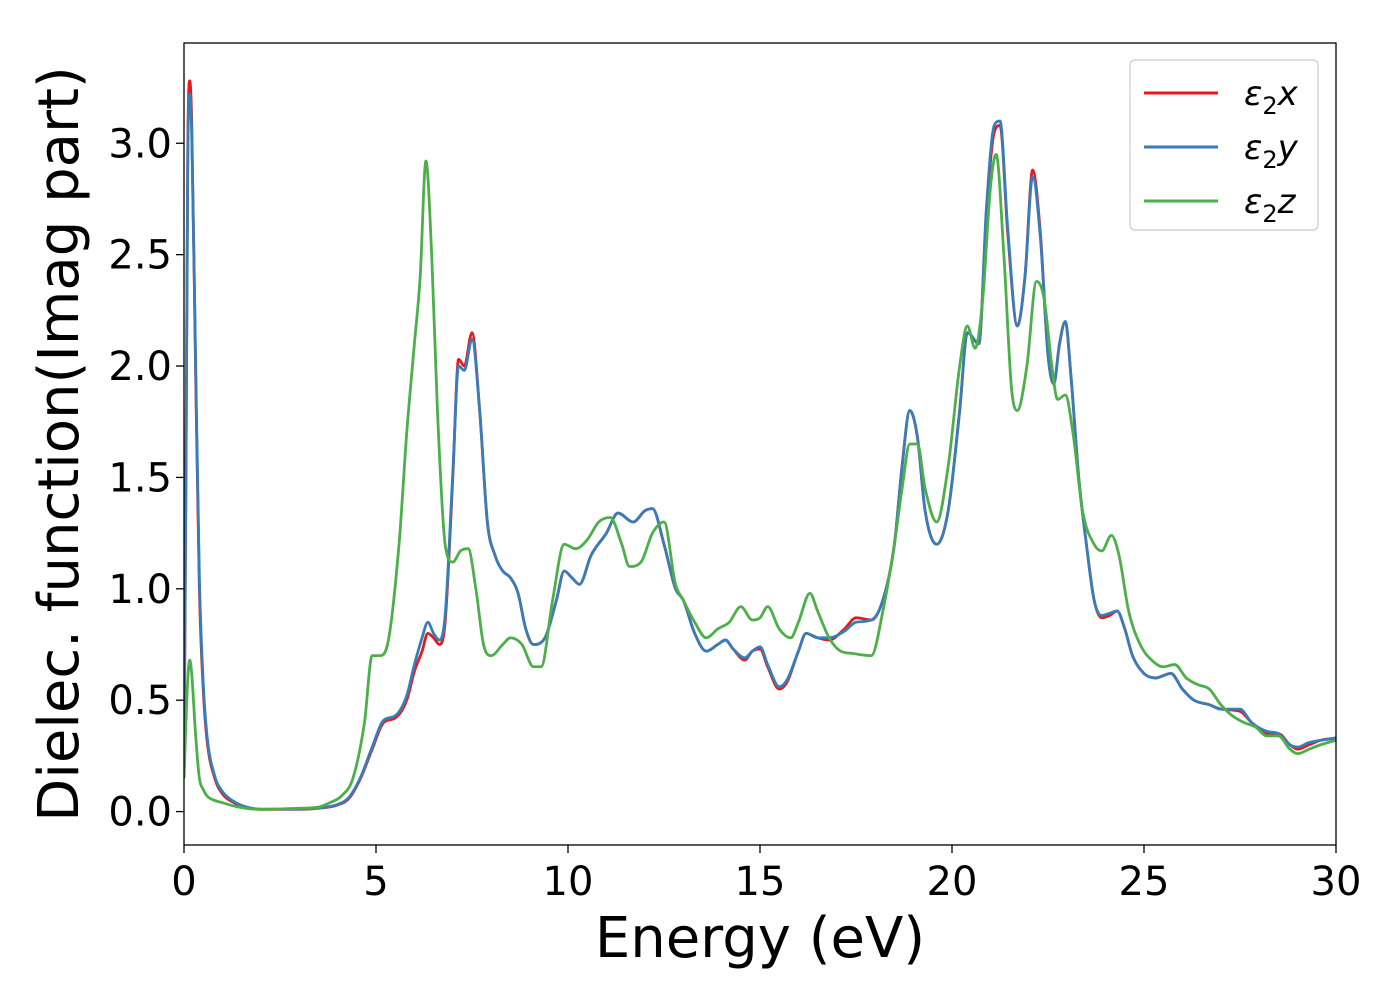  What do you see at coordinates (140, 367) in the screenshot?
I see `y-tick-label: 2.0` at bounding box center [140, 367].